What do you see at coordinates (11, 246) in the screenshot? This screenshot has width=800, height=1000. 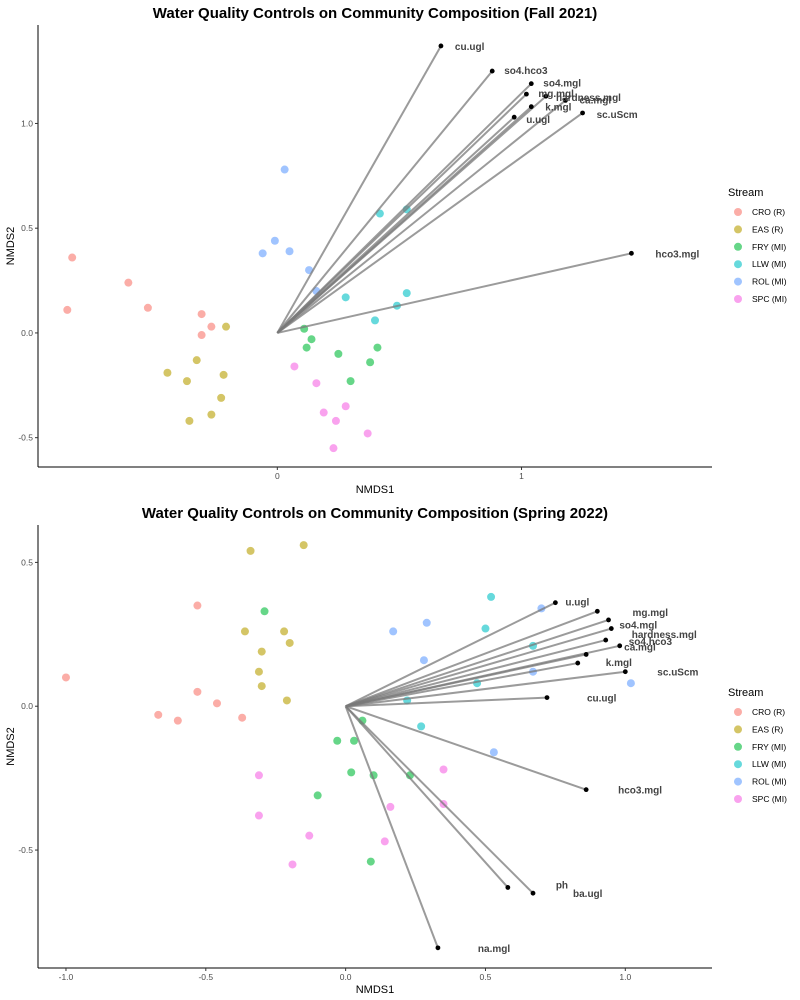 I see `y-axis-title: NMDS2` at bounding box center [11, 246].